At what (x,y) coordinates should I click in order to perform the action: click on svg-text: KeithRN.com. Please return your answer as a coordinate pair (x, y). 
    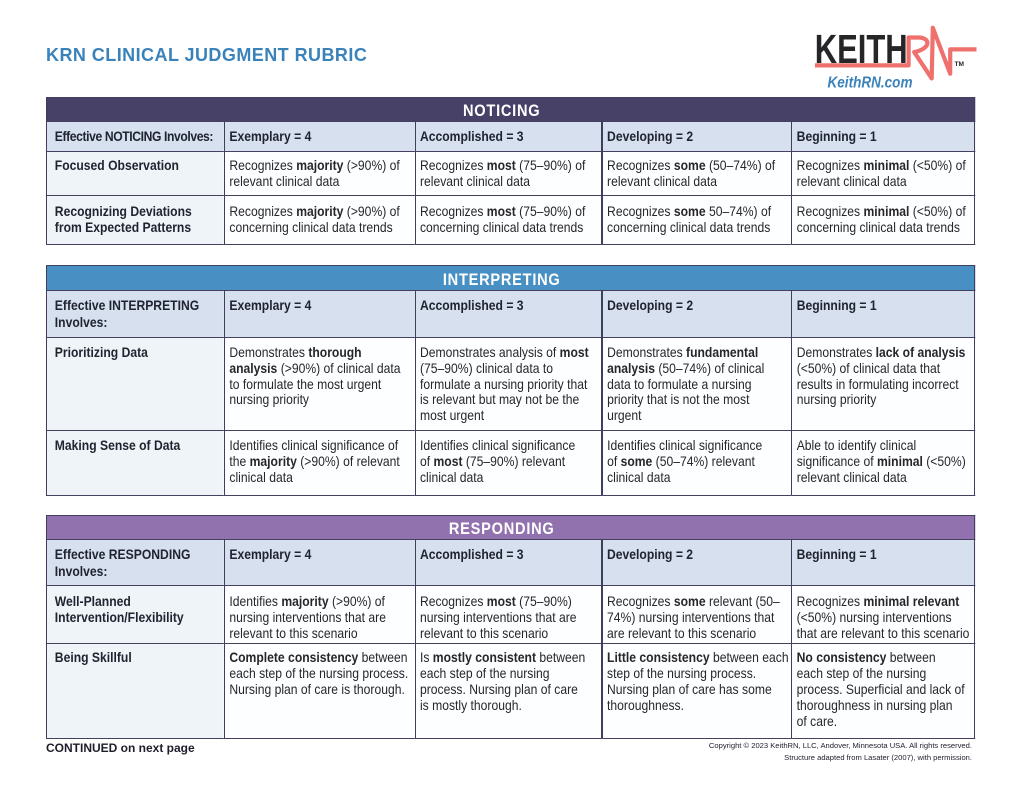
    Looking at the image, I should click on (870, 83).